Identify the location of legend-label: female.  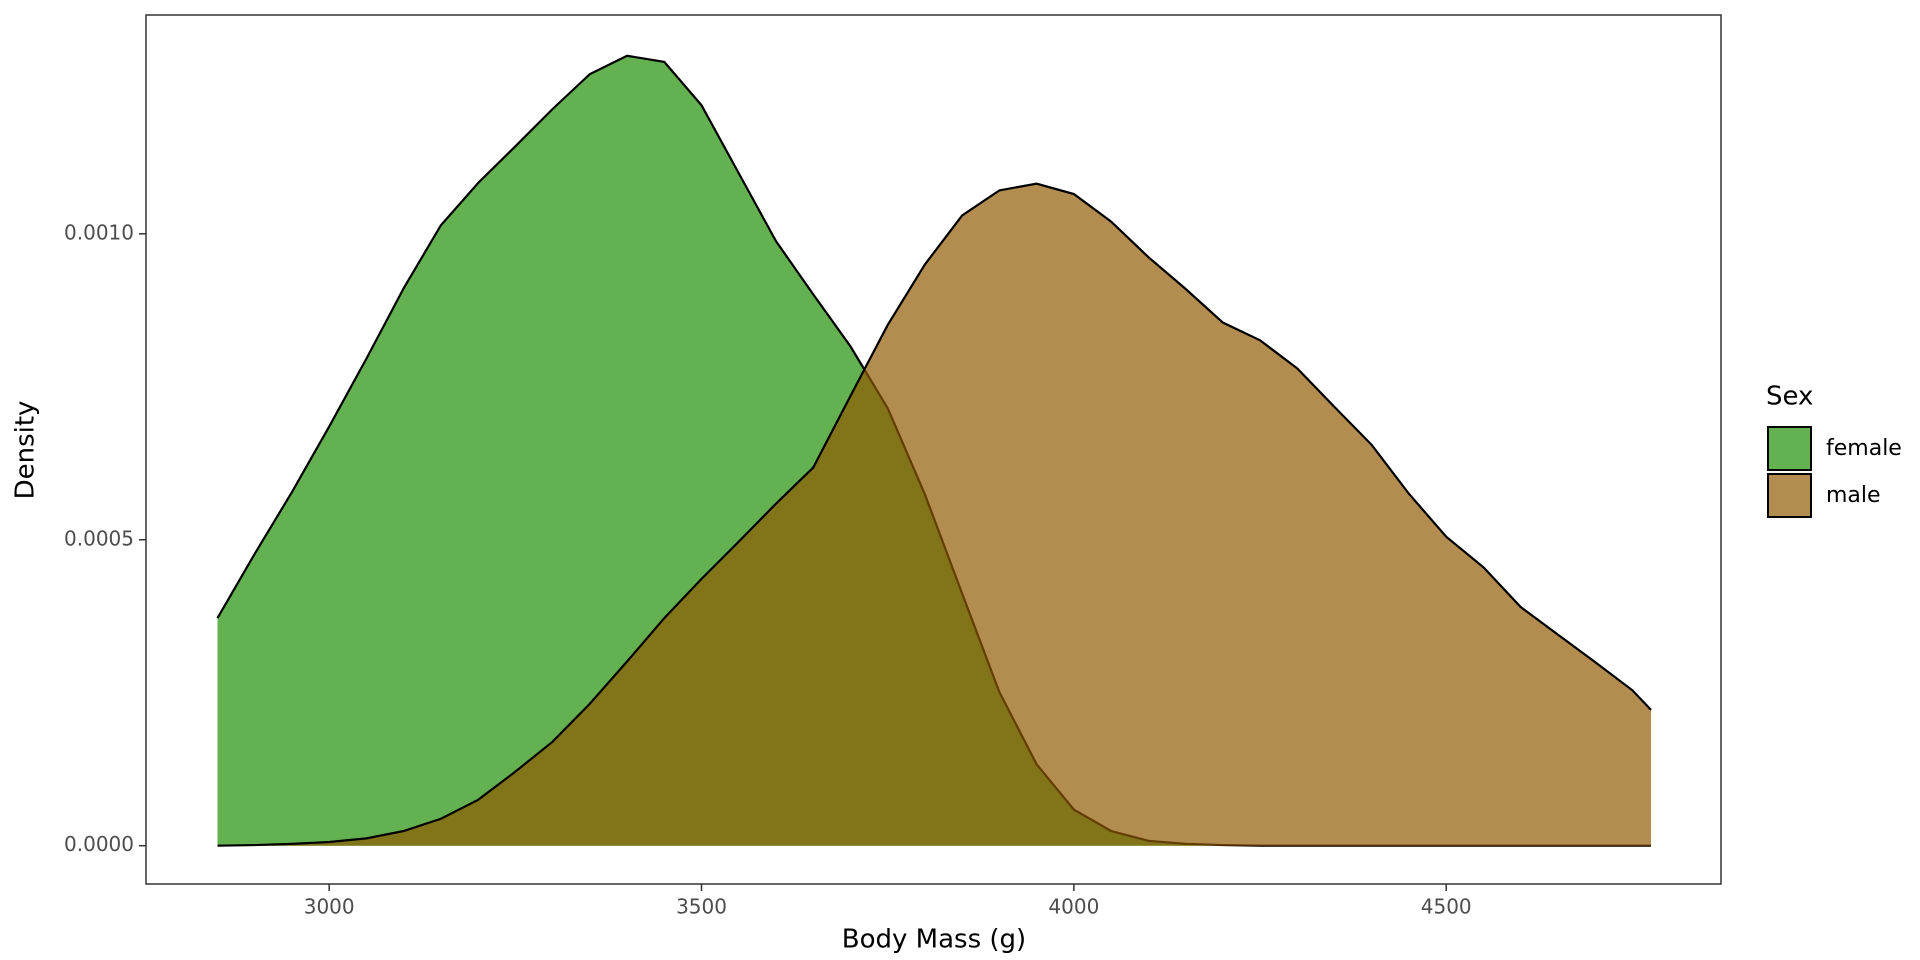
(1864, 448).